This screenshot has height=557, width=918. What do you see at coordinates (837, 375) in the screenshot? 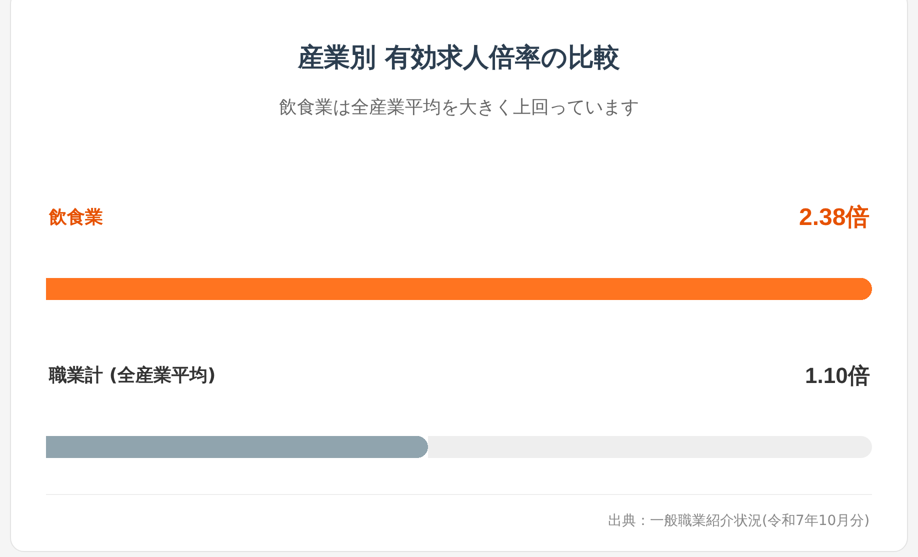
I see `data-label: 1.10倍` at bounding box center [837, 375].